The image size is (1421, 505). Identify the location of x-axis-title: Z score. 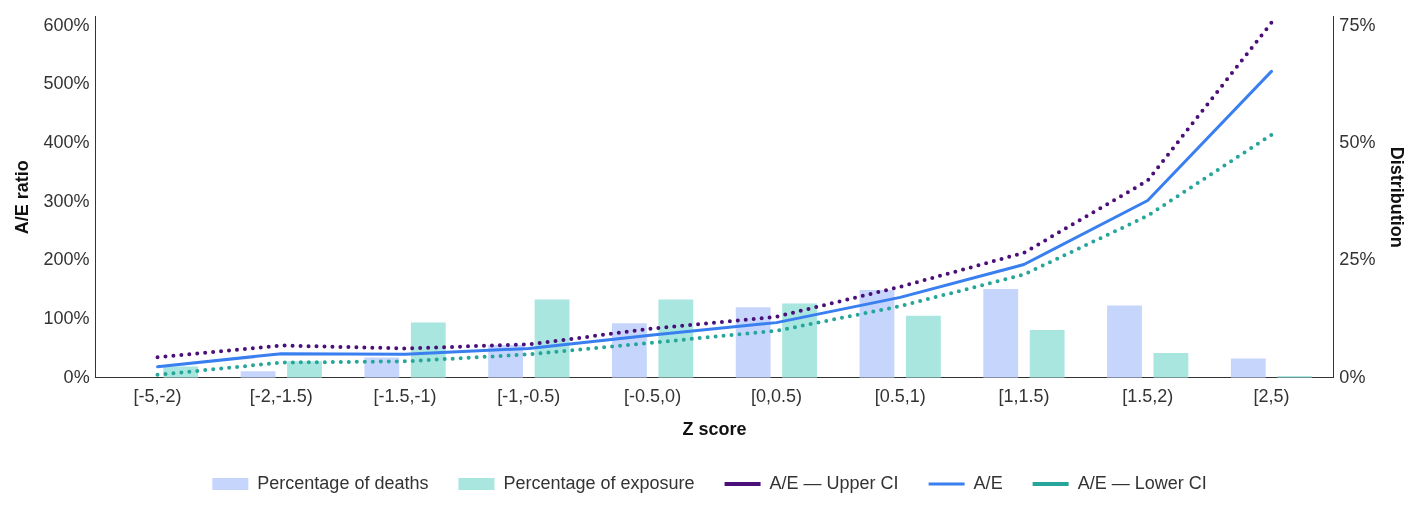
(714, 429).